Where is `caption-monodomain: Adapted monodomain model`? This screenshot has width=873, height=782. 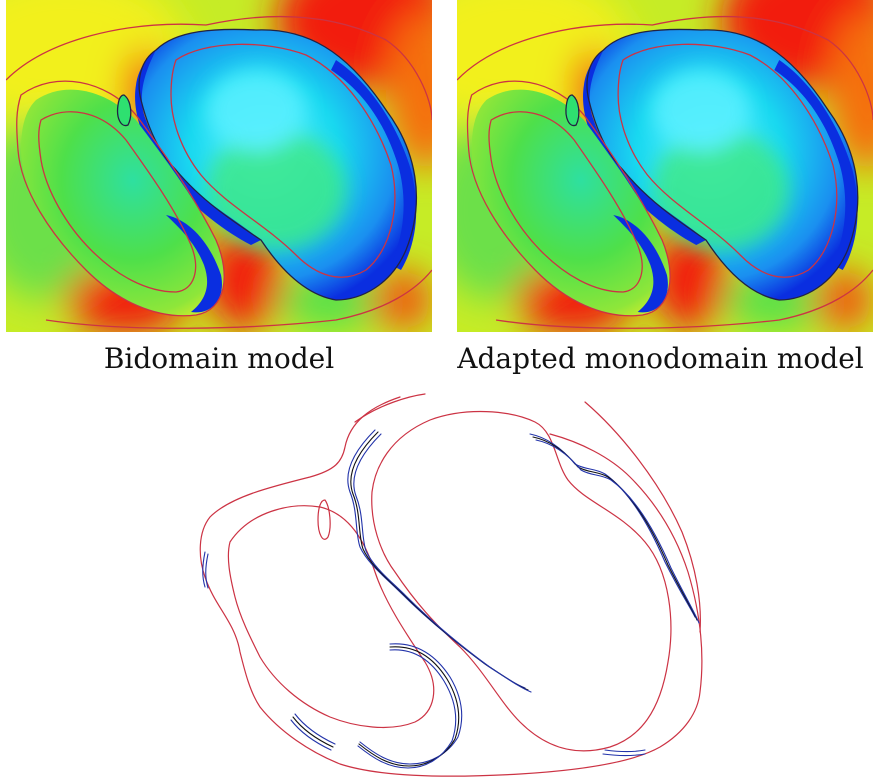
caption-monodomain: Adapted monodomain model is located at coordinates (660, 358).